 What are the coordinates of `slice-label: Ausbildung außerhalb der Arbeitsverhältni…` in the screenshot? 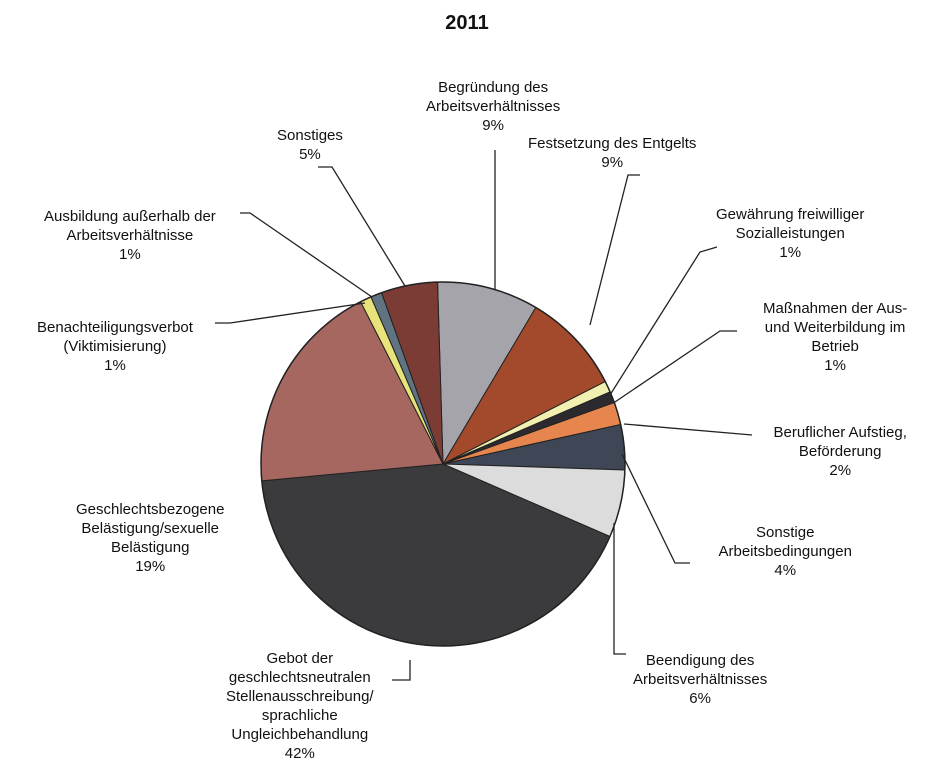 It's located at (130, 235).